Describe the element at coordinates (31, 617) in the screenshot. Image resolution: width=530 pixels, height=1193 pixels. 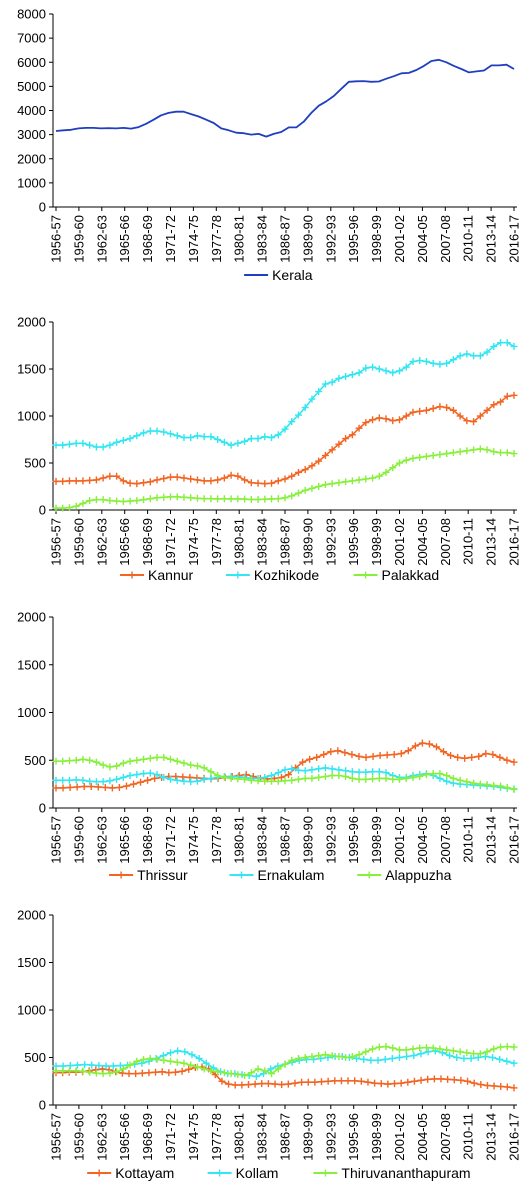
I see `y-tick-label: 2000` at that location.